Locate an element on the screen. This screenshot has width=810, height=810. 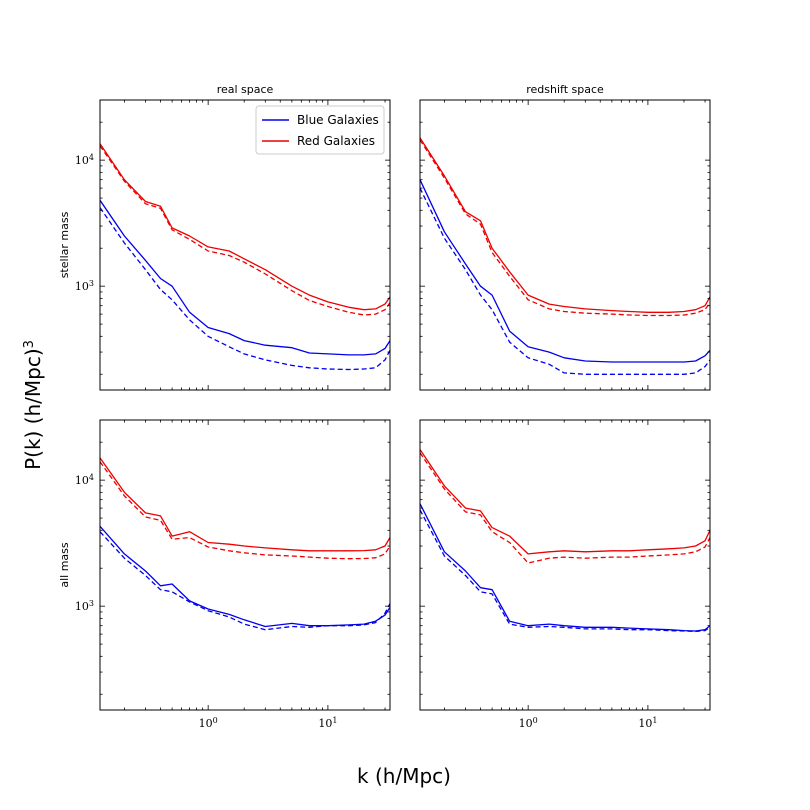
row-label: all mass is located at coordinates (64, 565).